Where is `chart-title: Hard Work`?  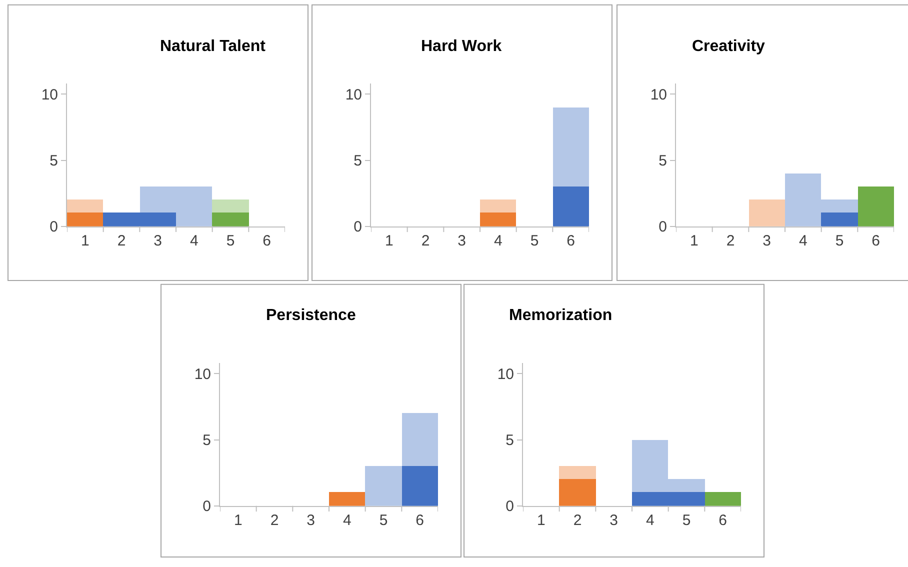
chart-title: Hard Work is located at coordinates (461, 46).